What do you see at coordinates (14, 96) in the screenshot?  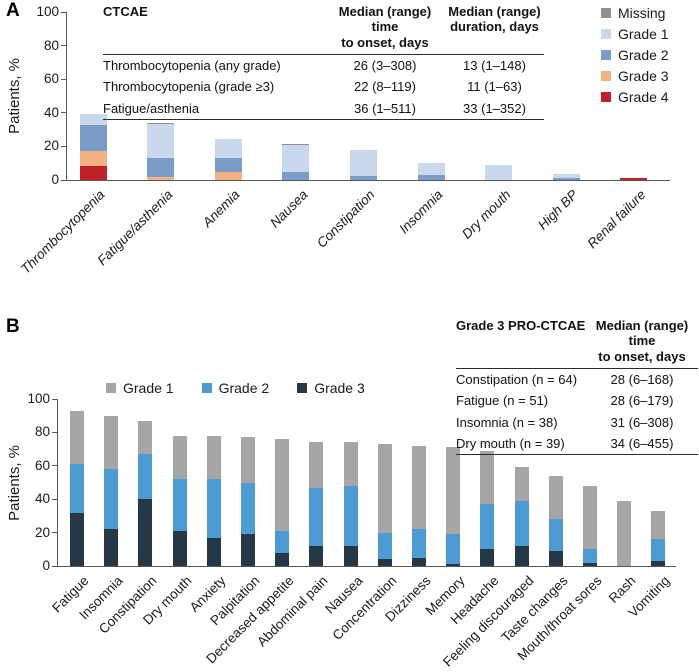 I see `panel-a-y-axis-title: Patients, %` at bounding box center [14, 96].